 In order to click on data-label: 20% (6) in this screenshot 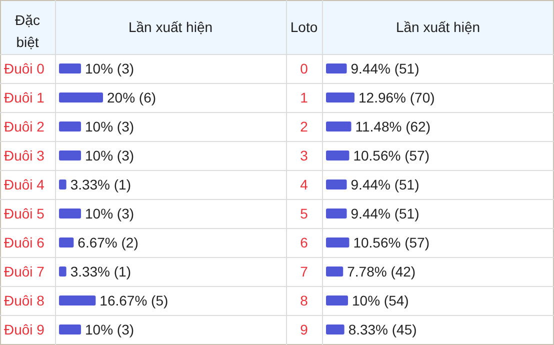, I will do `click(131, 98)`.